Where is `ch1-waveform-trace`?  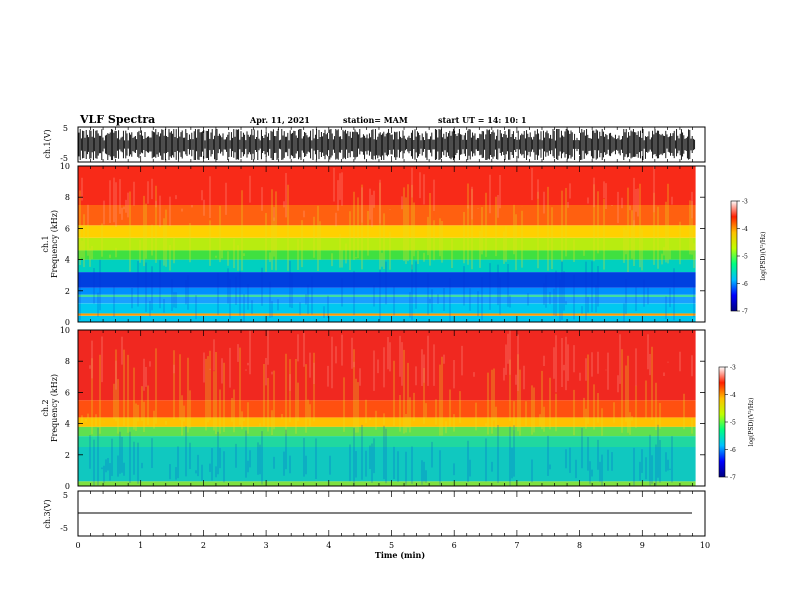
ch1-waveform-trace is located at coordinates (387, 144).